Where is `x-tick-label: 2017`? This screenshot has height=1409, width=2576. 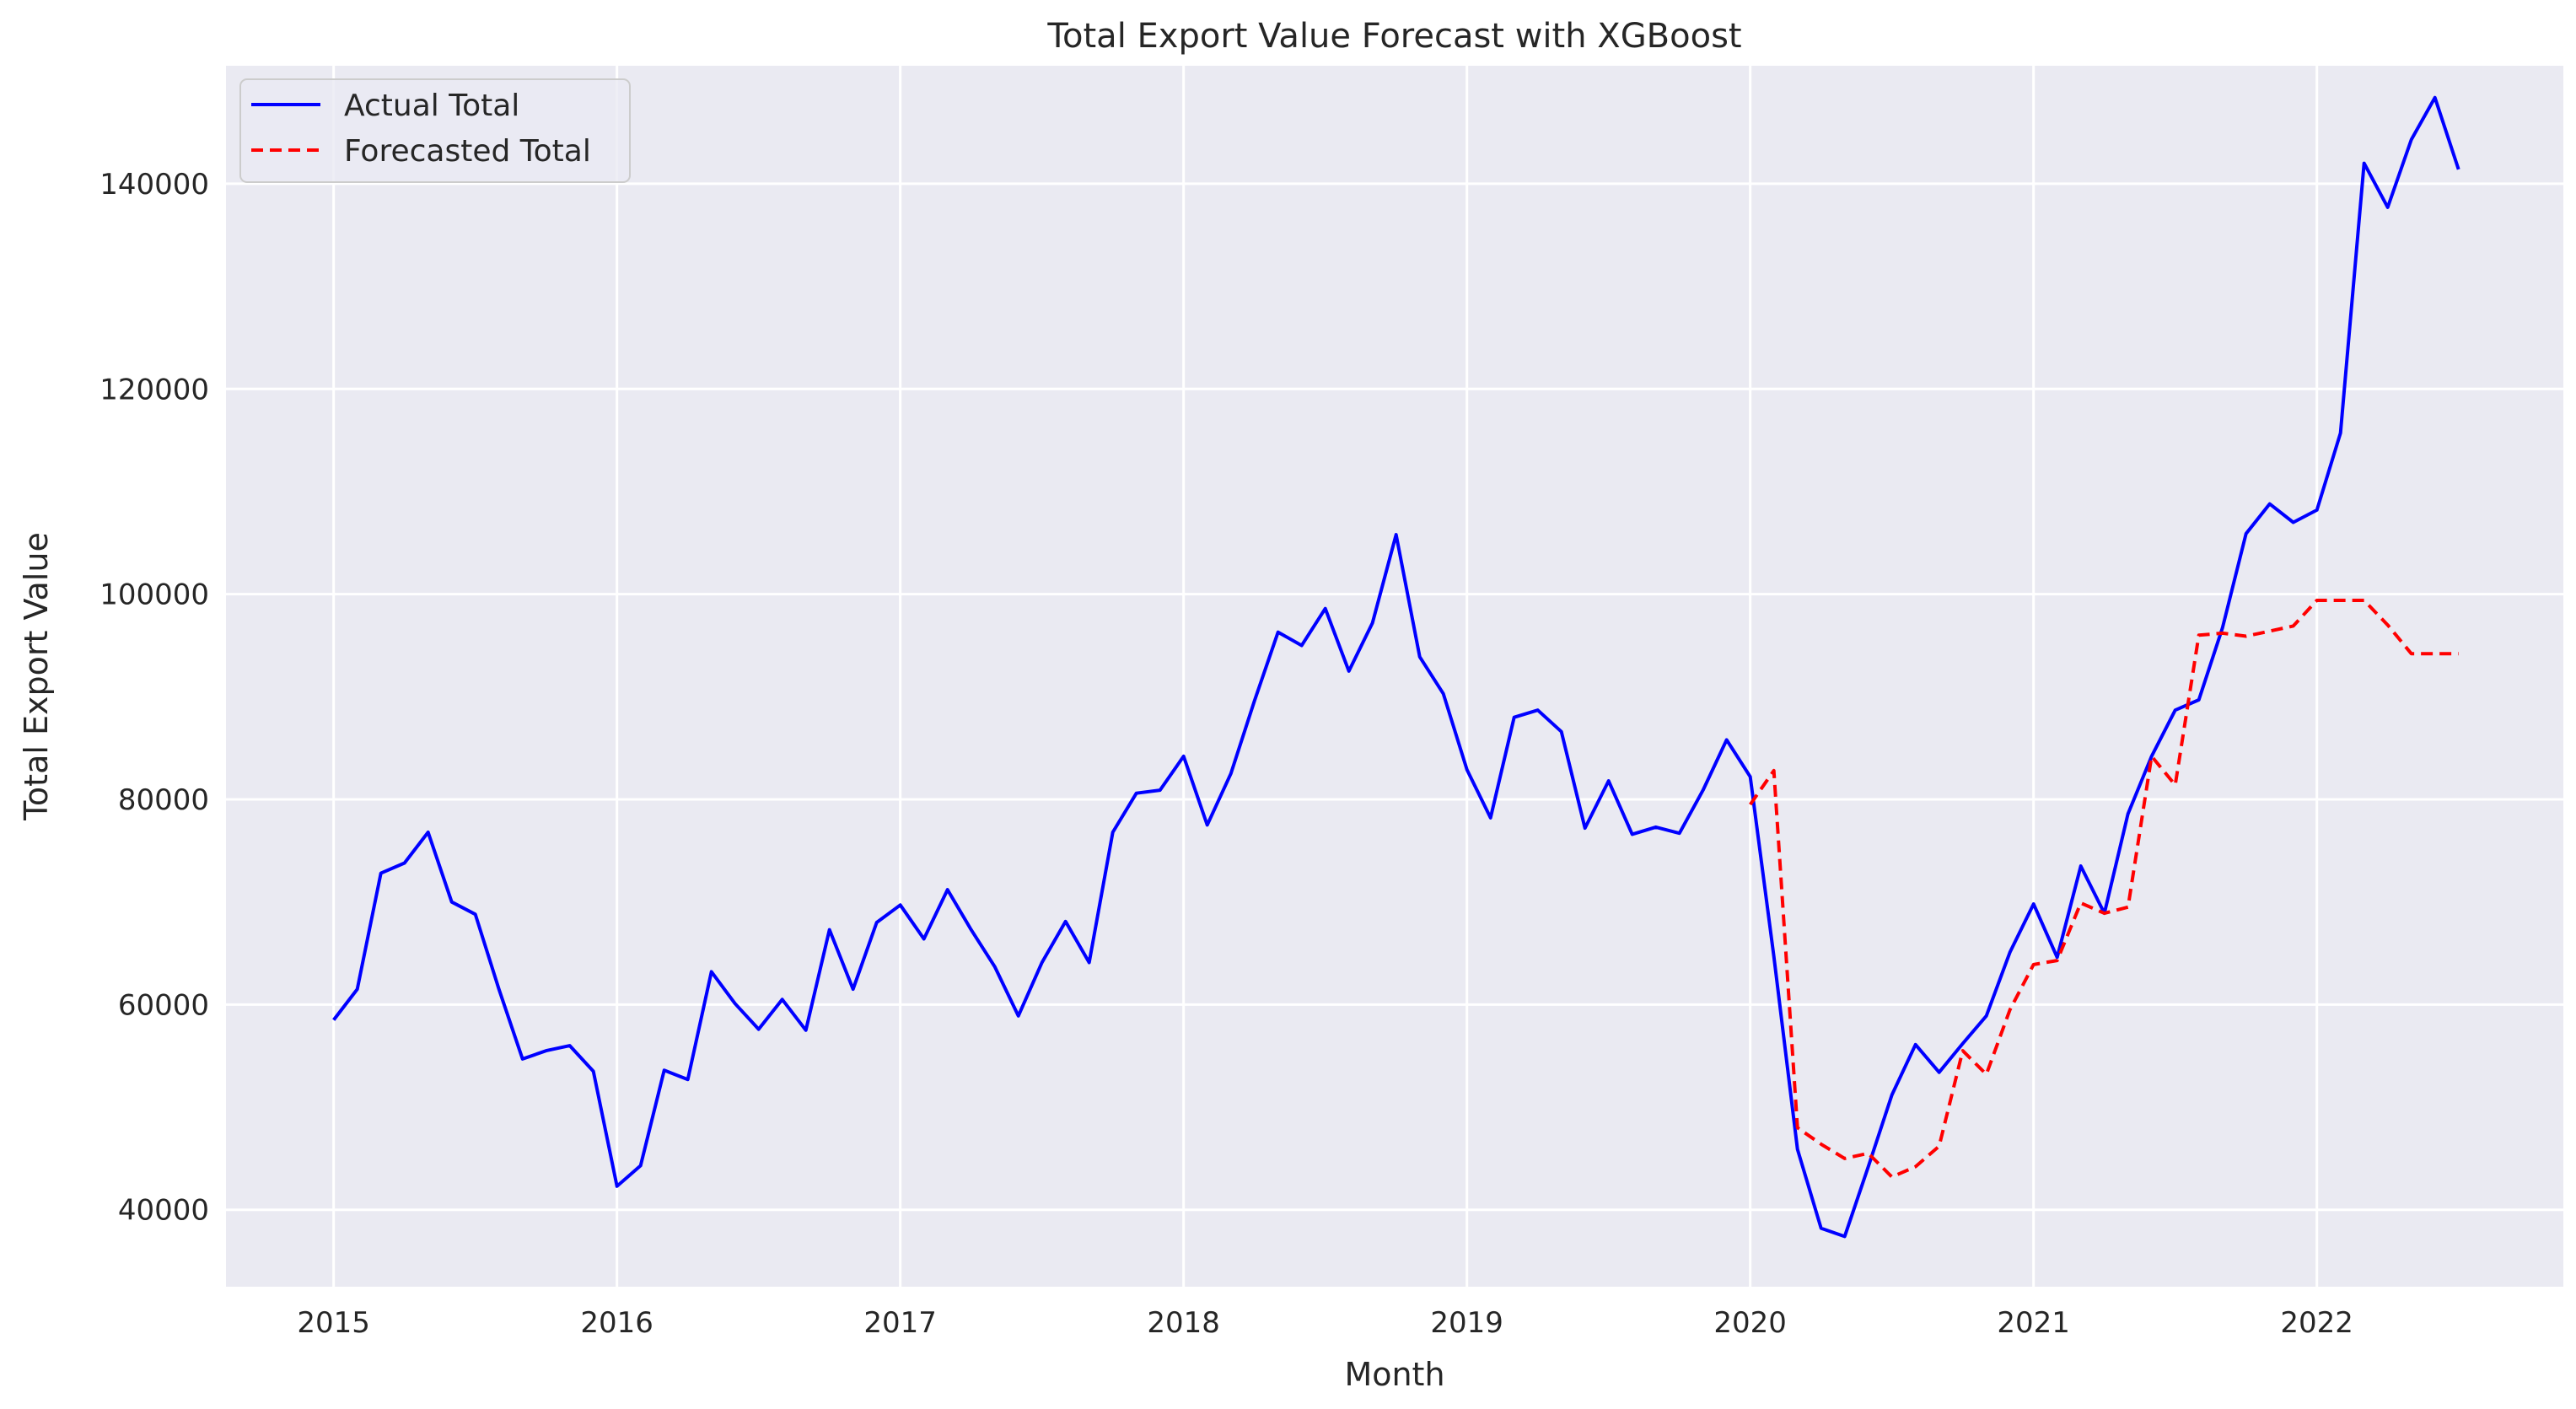
x-tick-label: 2017 is located at coordinates (900, 1323).